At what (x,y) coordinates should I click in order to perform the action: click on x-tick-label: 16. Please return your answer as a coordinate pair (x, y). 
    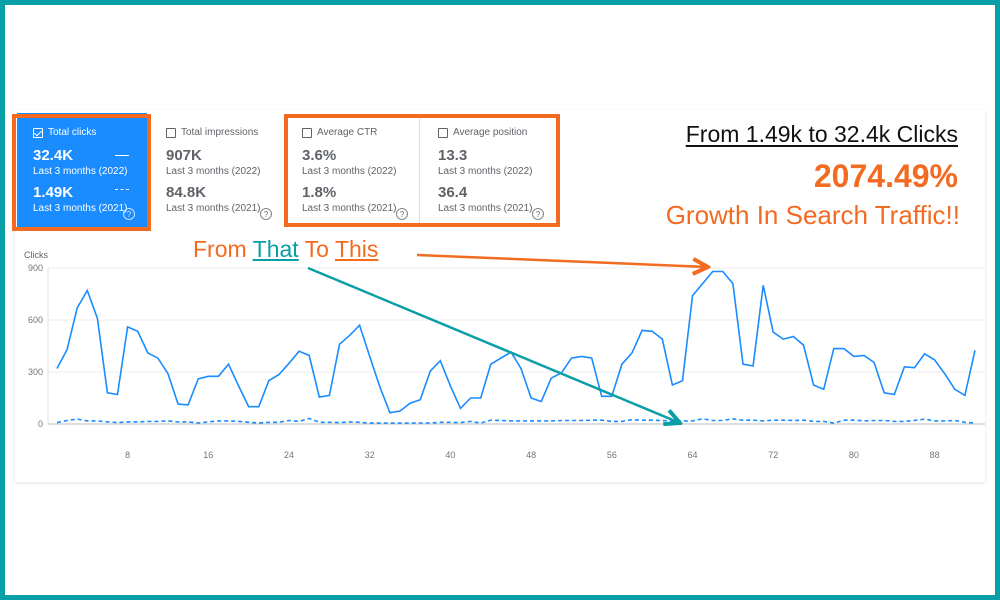
    Looking at the image, I should click on (208, 455).